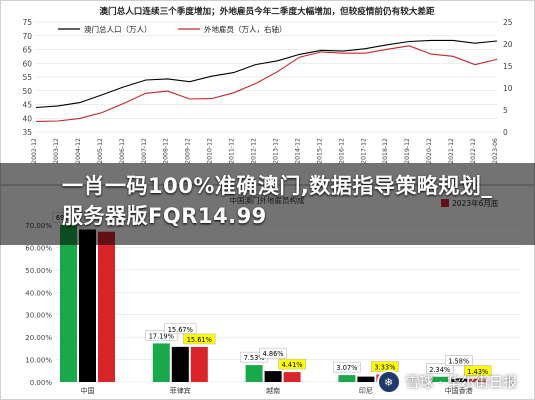 This screenshot has width=535, height=400. What do you see at coordinates (508, 88) in the screenshot?
I see `y-right-tick: 10` at bounding box center [508, 88].